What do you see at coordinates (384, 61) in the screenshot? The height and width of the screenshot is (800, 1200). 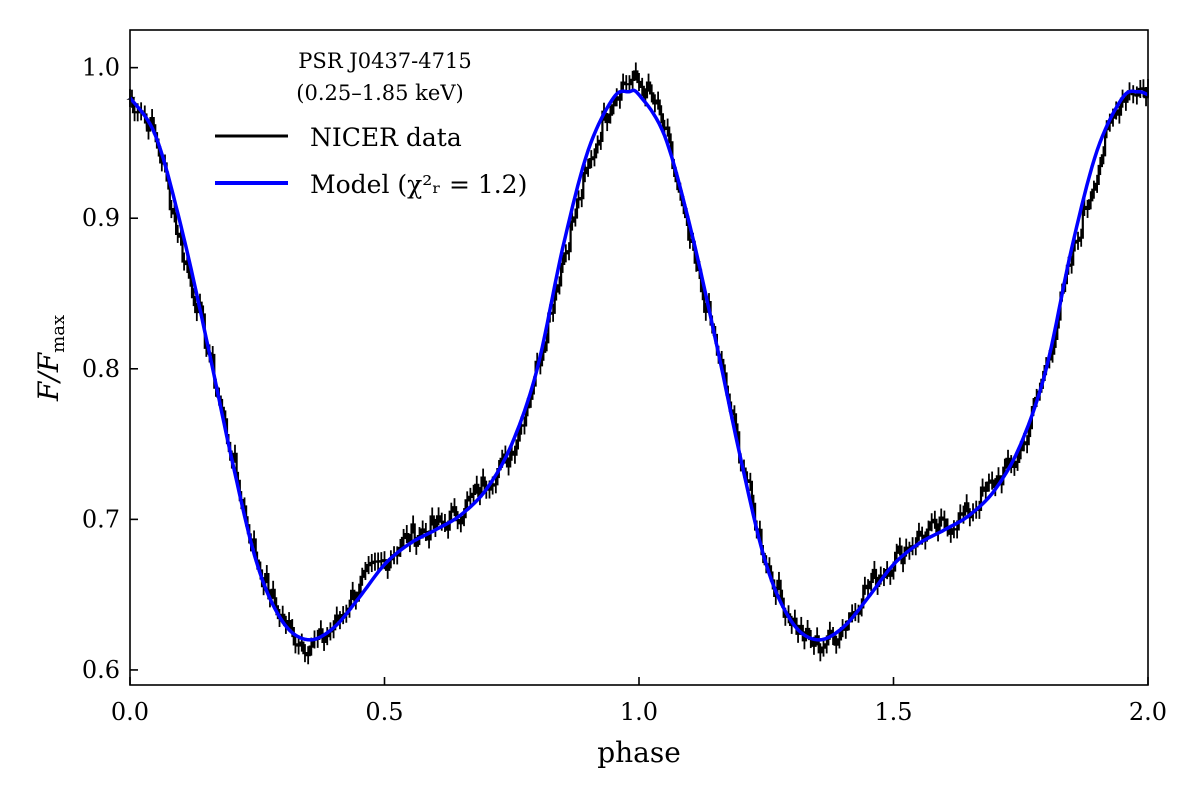 I see `legend-title-source: PSR J0437-4715` at bounding box center [384, 61].